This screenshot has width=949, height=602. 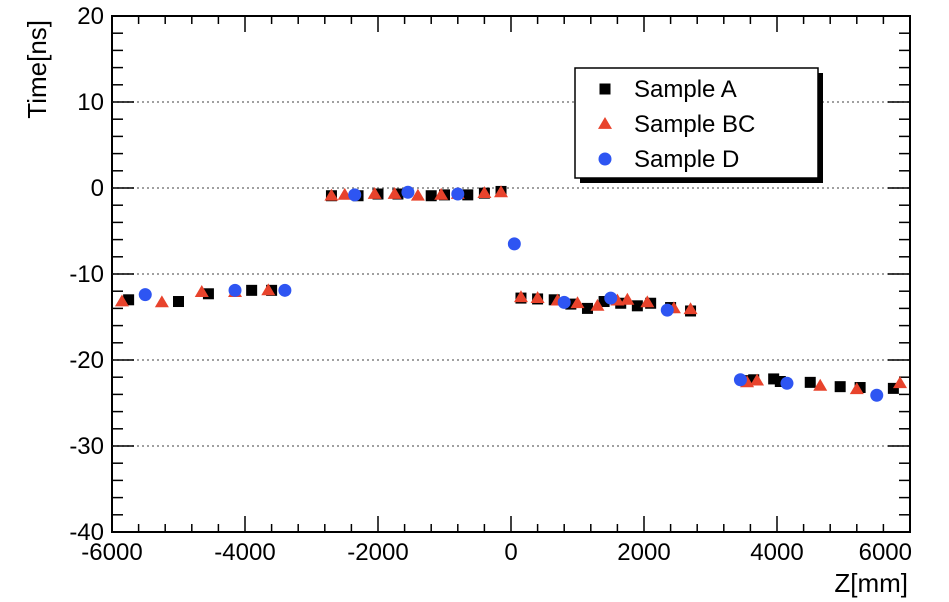 What do you see at coordinates (605, 159) in the screenshot?
I see `legend-marker-sample-d` at bounding box center [605, 159].